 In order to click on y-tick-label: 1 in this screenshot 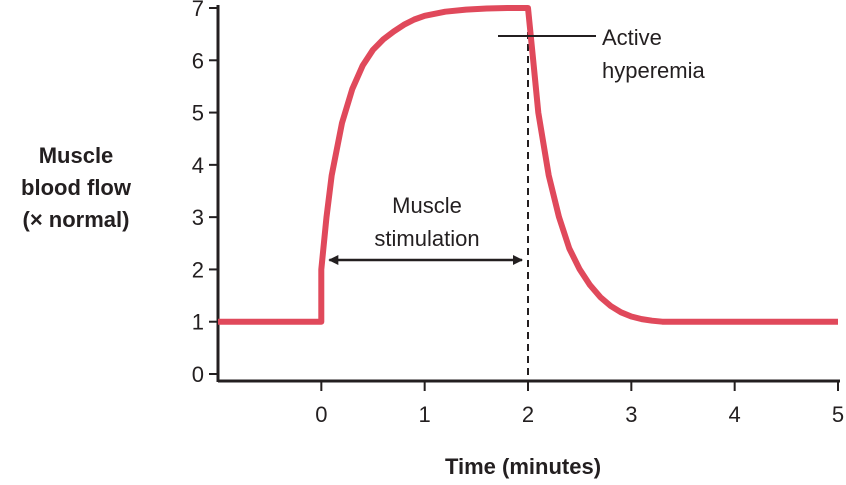, I will do `click(198, 322)`.